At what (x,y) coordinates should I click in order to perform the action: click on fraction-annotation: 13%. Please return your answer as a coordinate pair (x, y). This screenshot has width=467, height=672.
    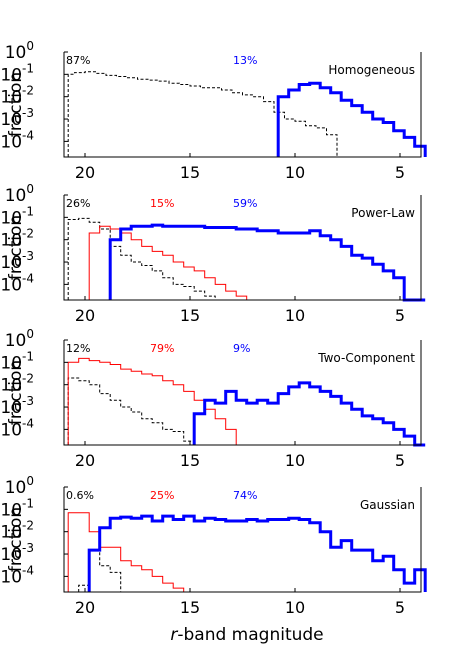
    Looking at the image, I should click on (245, 60).